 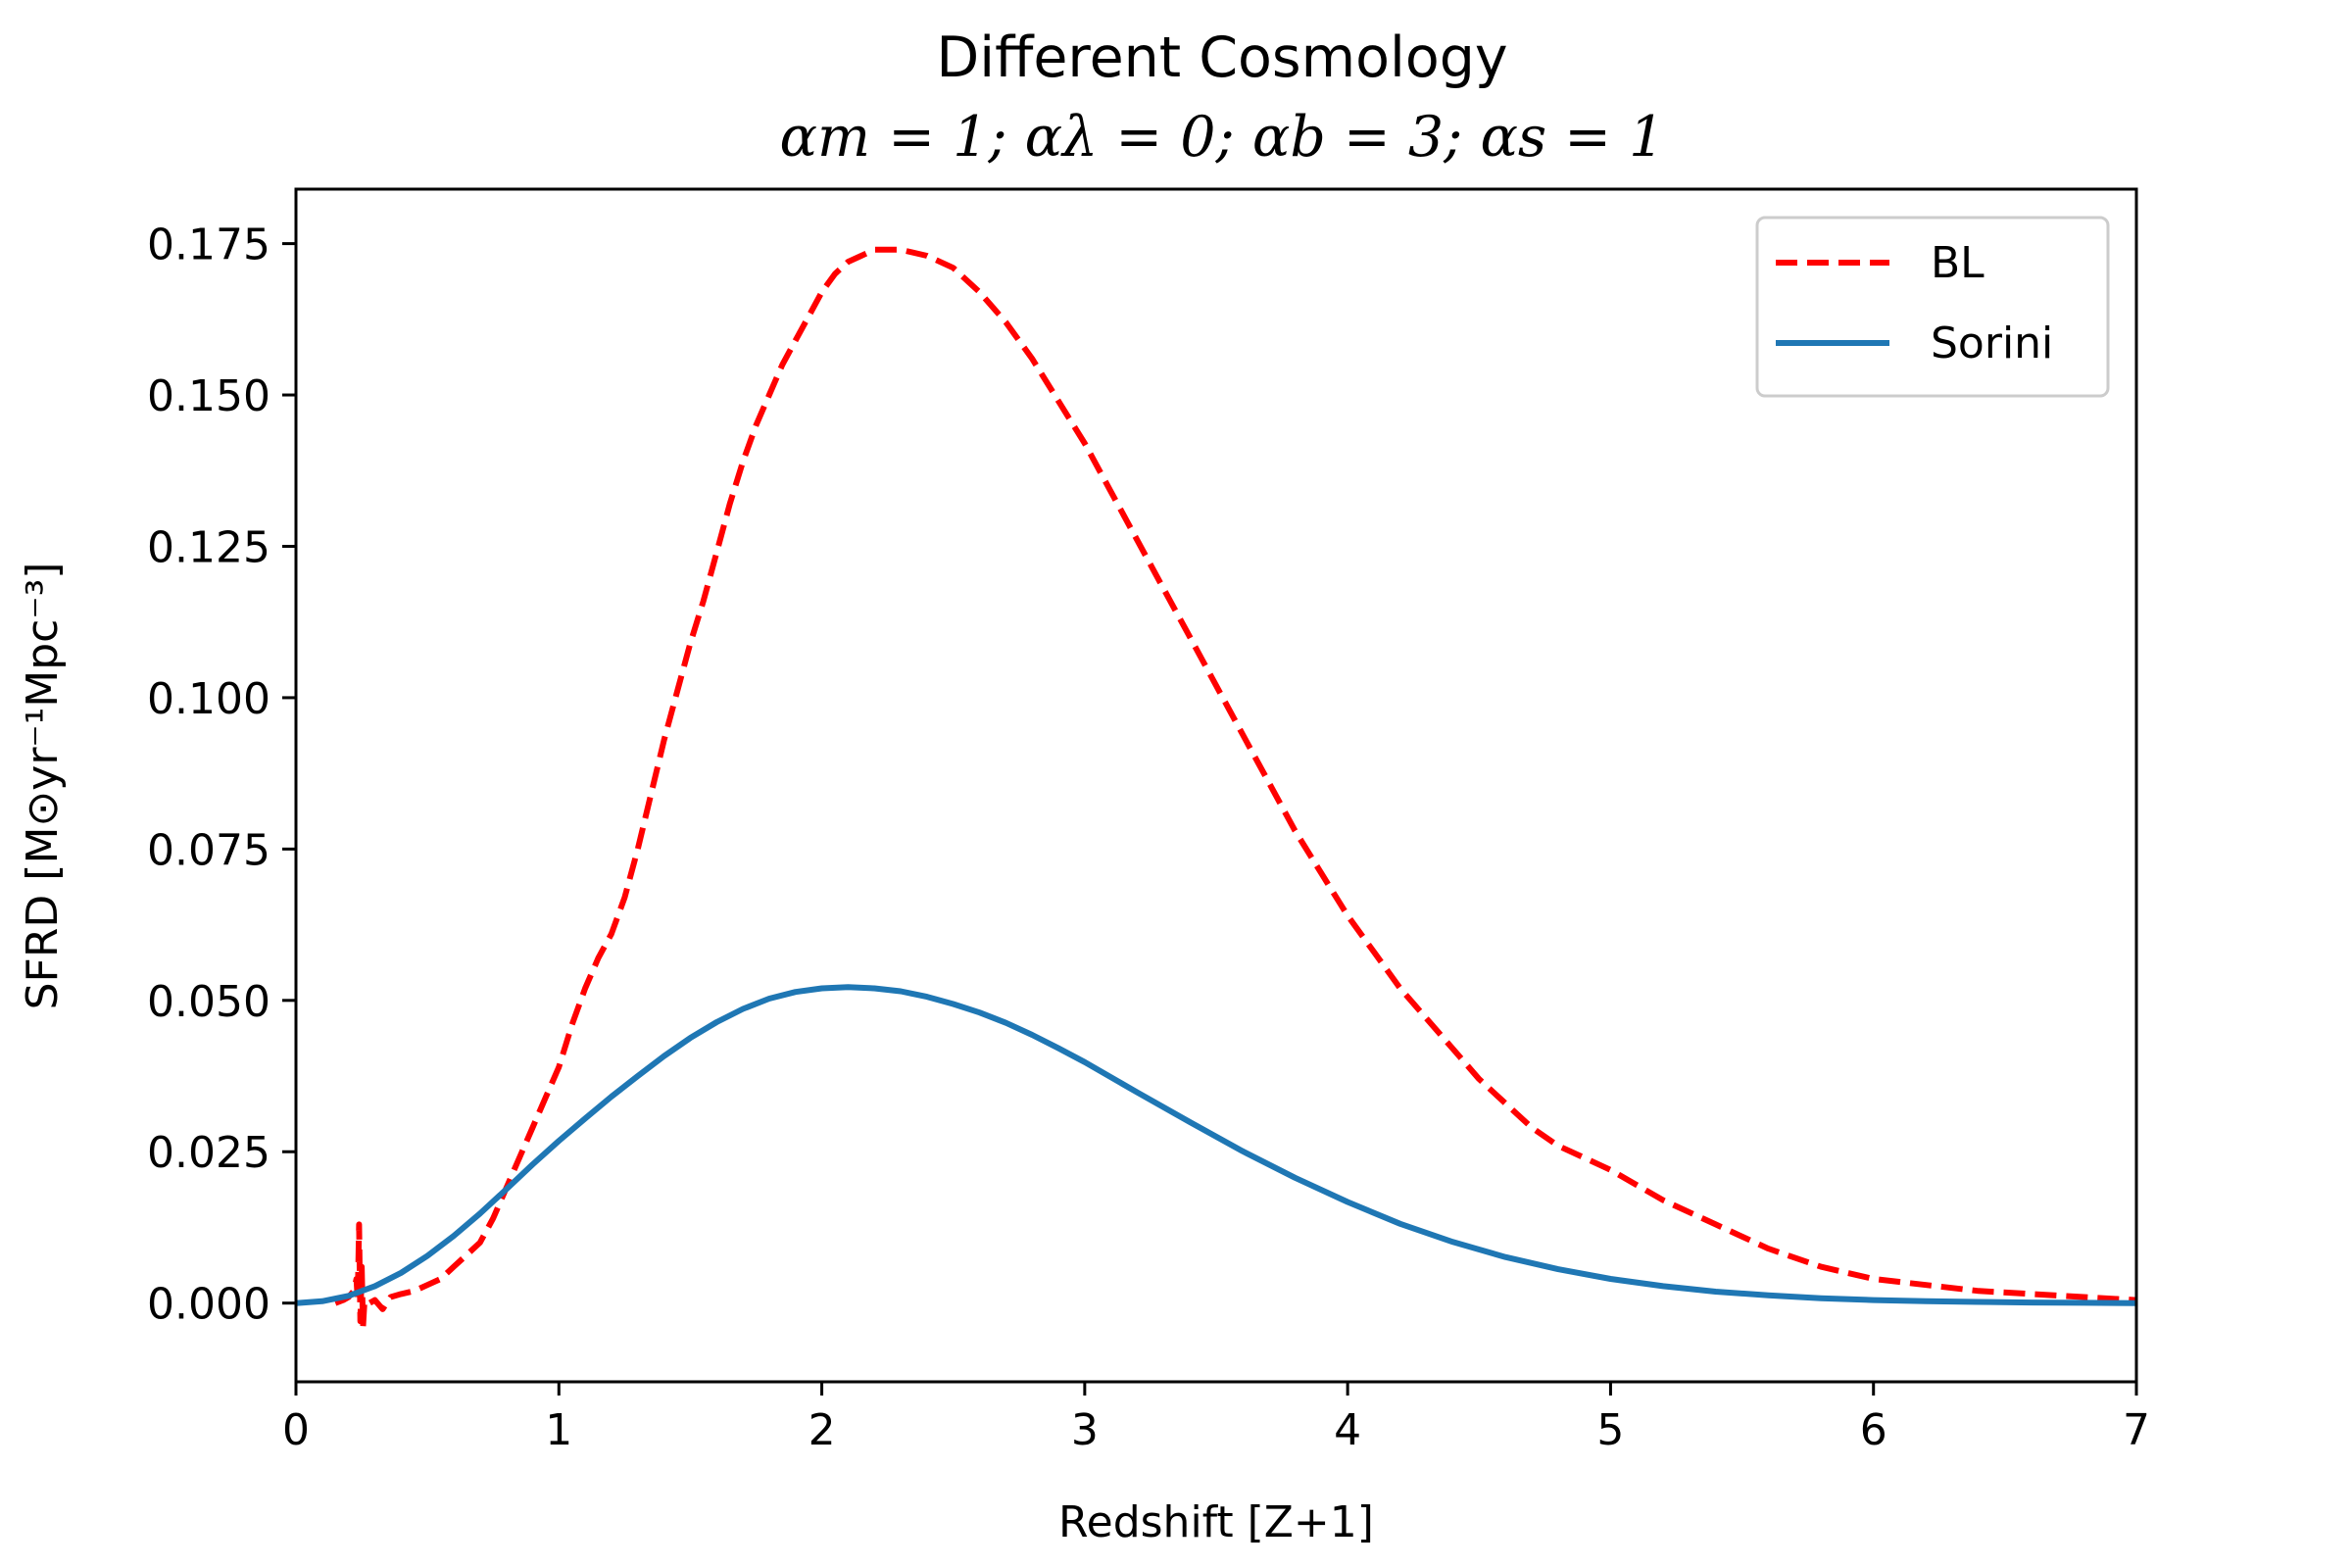 I want to click on x-tick-label: 4, so click(x=1347, y=1430).